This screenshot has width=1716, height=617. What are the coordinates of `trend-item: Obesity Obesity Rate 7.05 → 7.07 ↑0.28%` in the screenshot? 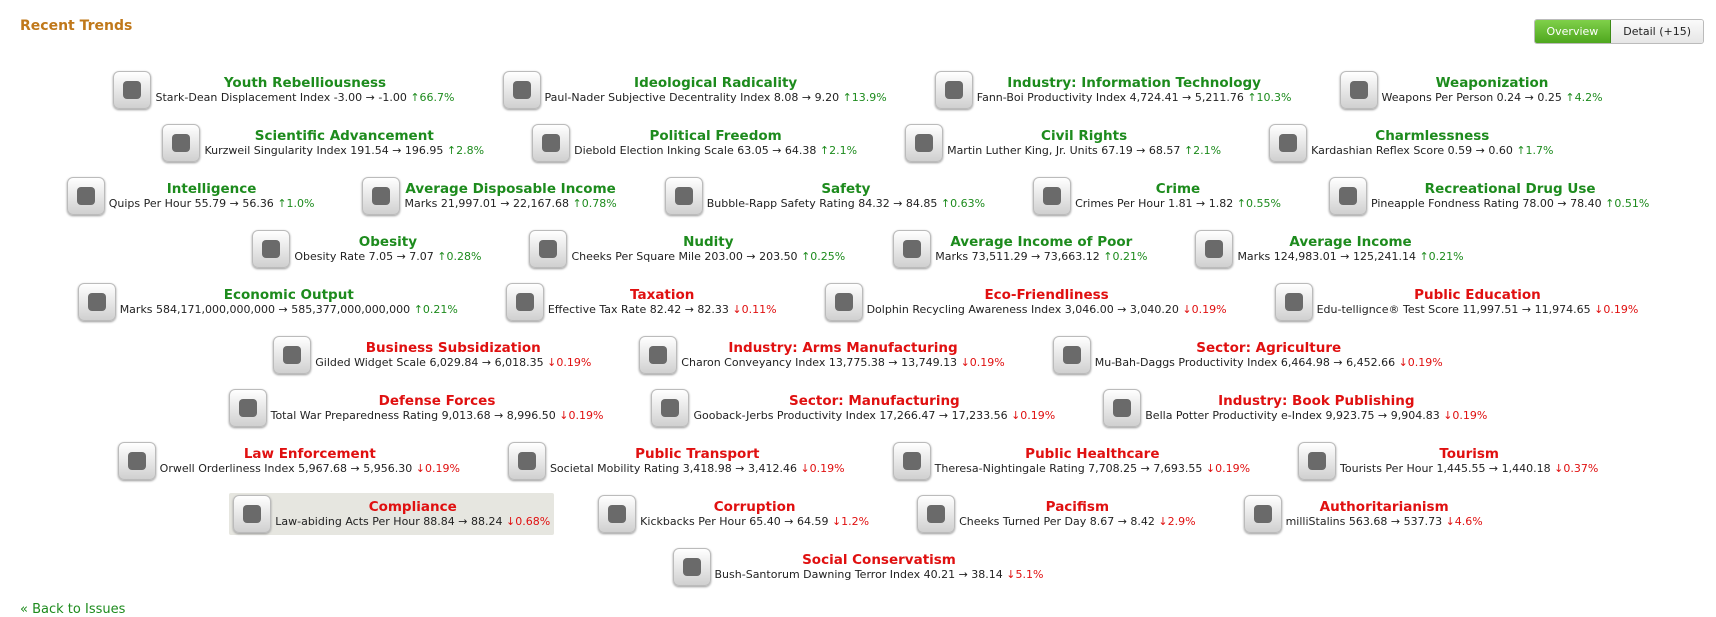 It's located at (366, 249).